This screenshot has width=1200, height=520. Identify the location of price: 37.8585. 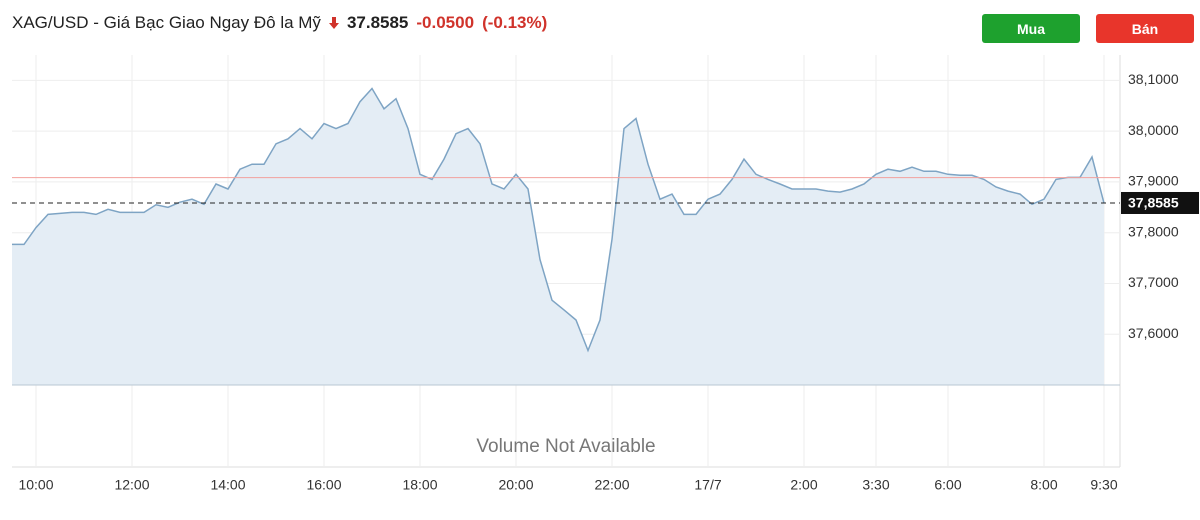
(377, 22).